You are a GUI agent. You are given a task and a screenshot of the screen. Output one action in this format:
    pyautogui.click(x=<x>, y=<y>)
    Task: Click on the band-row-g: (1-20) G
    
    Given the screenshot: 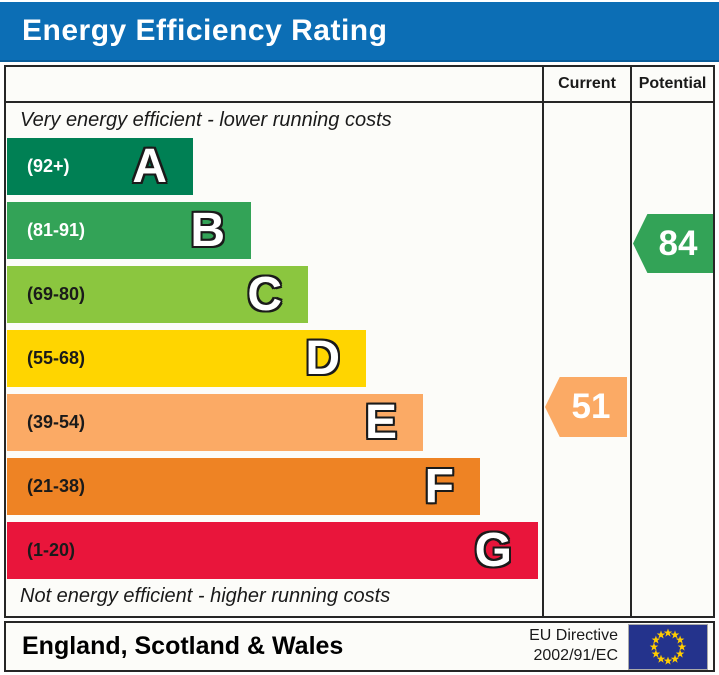 What is the action you would take?
    pyautogui.click(x=272, y=550)
    